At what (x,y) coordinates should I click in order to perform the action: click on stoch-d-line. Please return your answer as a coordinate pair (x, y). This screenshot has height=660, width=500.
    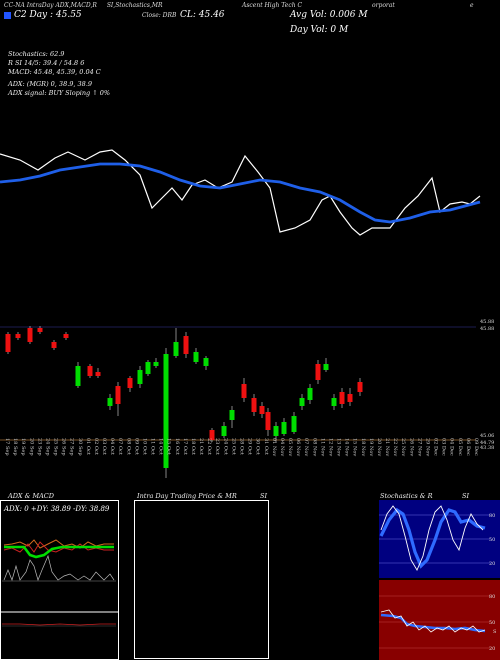
    Looking at the image, I should click on (432, 538).